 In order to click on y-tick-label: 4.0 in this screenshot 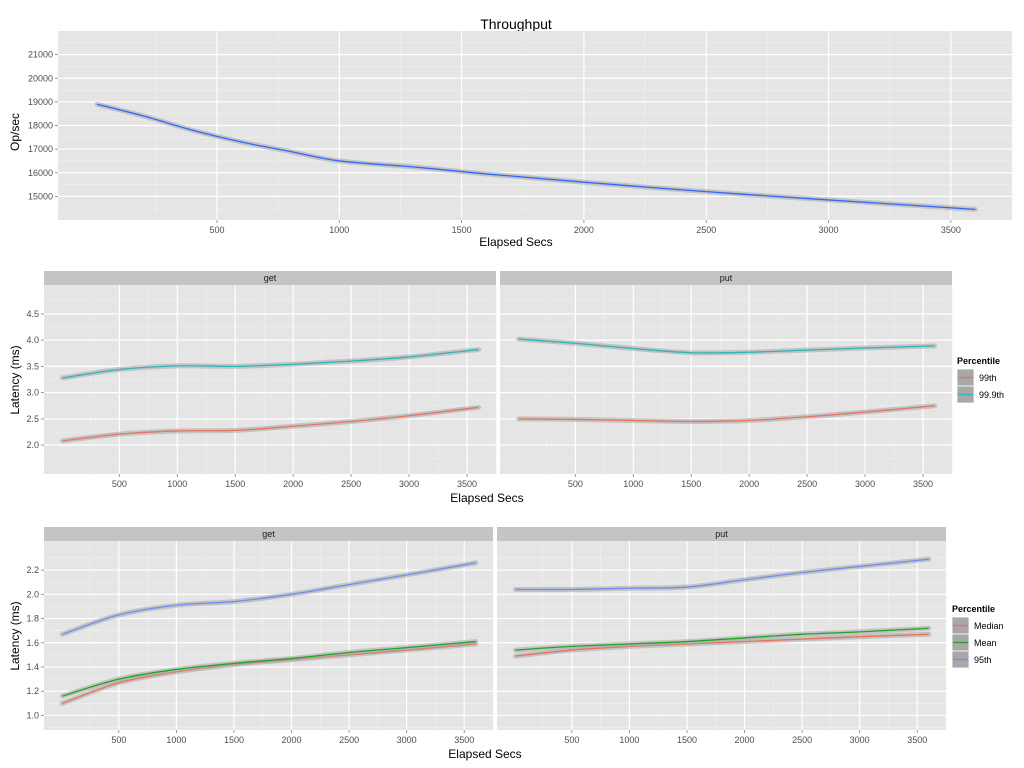, I will do `click(32, 340)`.